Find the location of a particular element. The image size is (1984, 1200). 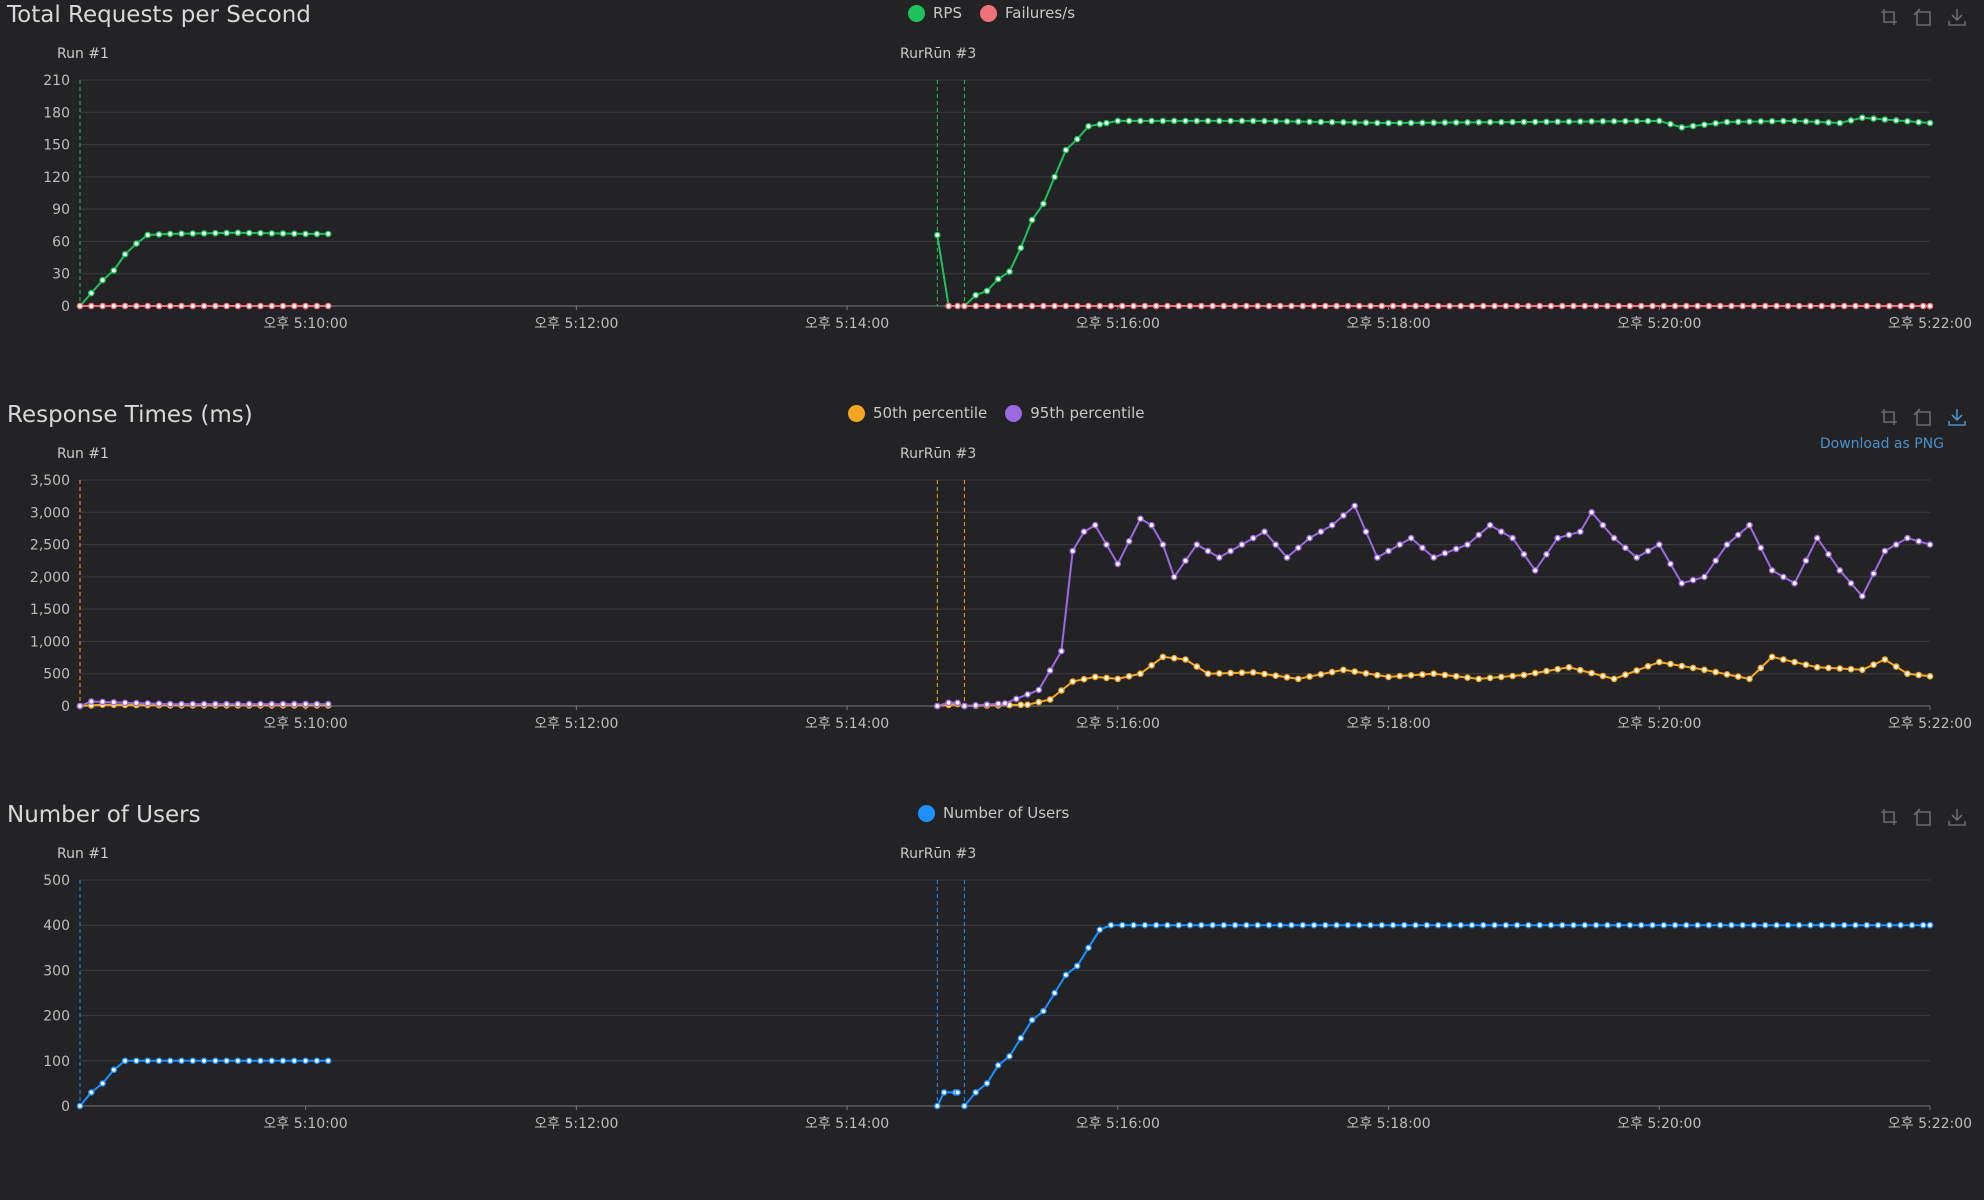

legend-item-users: Number of Users is located at coordinates (993, 813).